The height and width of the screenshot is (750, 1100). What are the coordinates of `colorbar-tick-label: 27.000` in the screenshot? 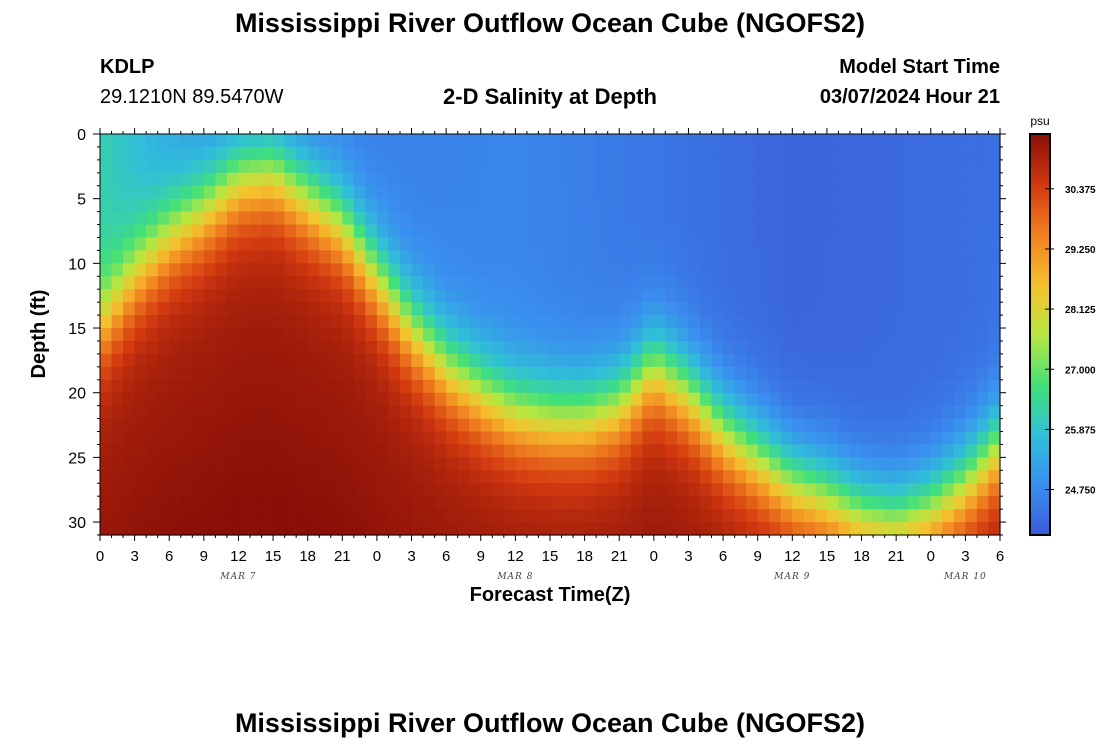 It's located at (1080, 370).